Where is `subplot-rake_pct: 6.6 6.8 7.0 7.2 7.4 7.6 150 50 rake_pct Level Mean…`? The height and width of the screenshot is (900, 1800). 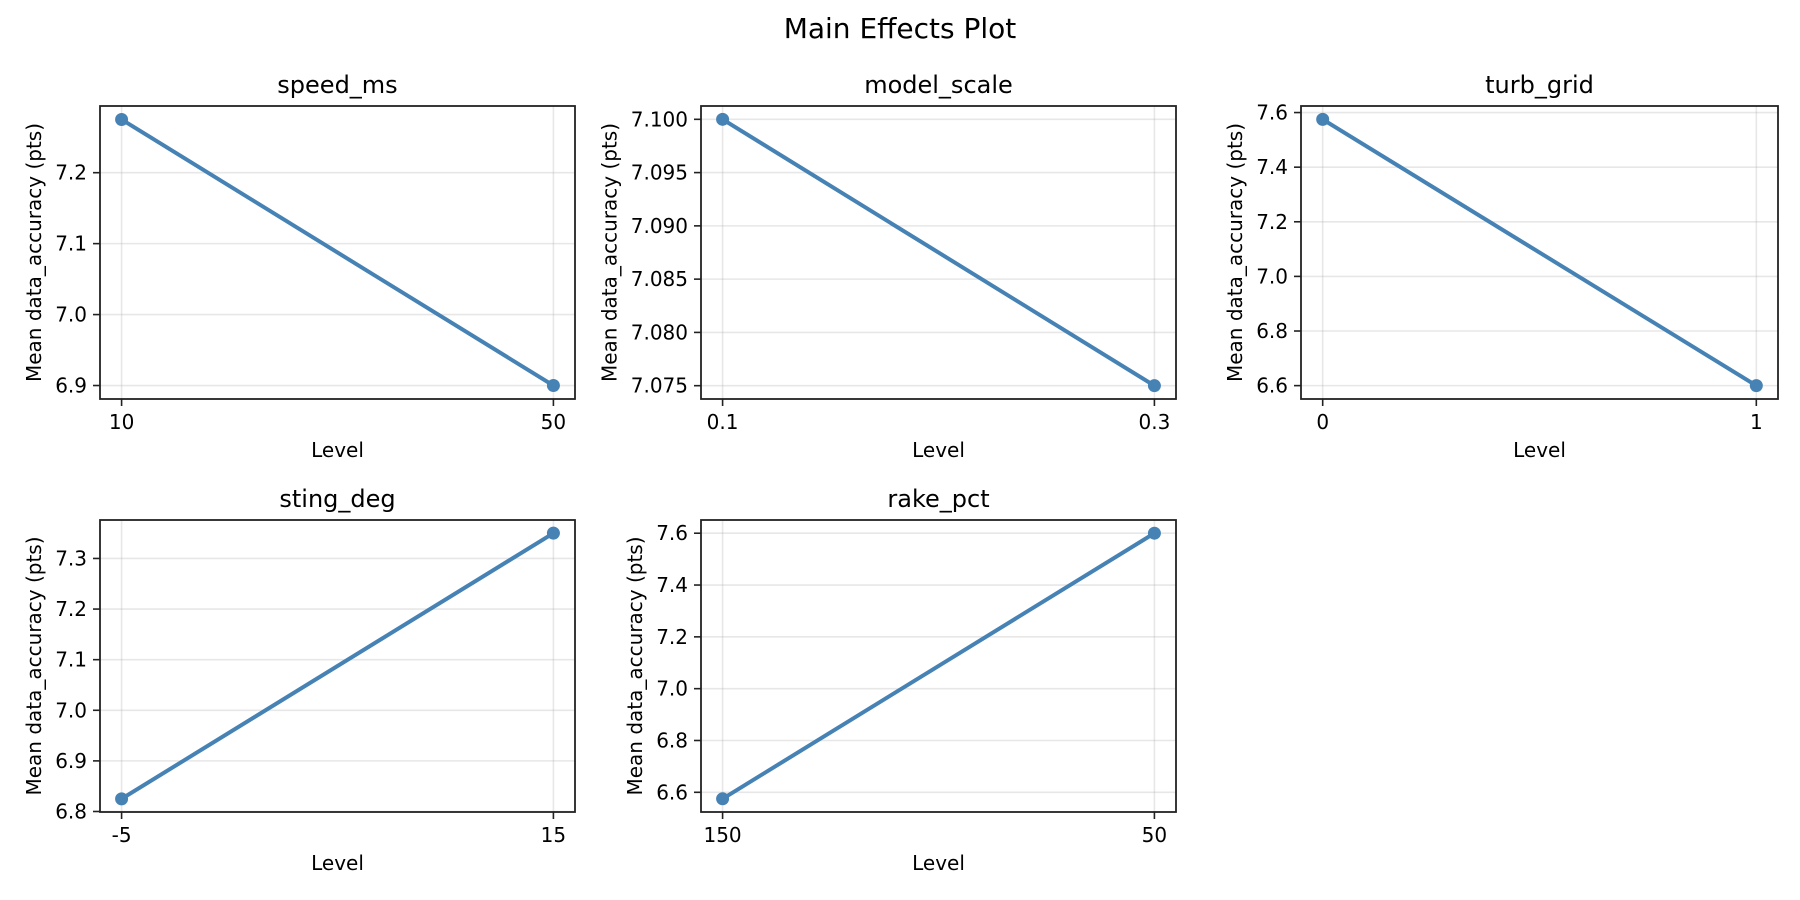 subplot-rake_pct: 6.6 6.8 7.0 7.2 7.4 7.6 150 50 rake_pct Level Mean… is located at coordinates (900, 680).